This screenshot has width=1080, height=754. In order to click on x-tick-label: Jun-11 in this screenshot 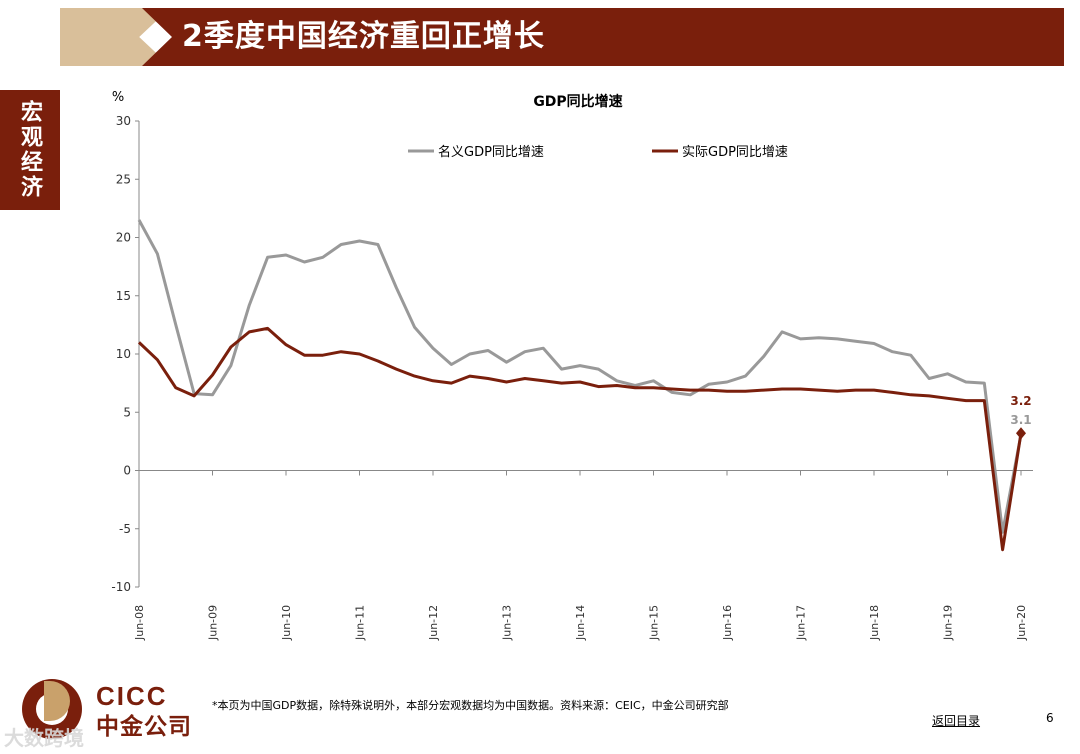, I will do `click(360, 623)`.